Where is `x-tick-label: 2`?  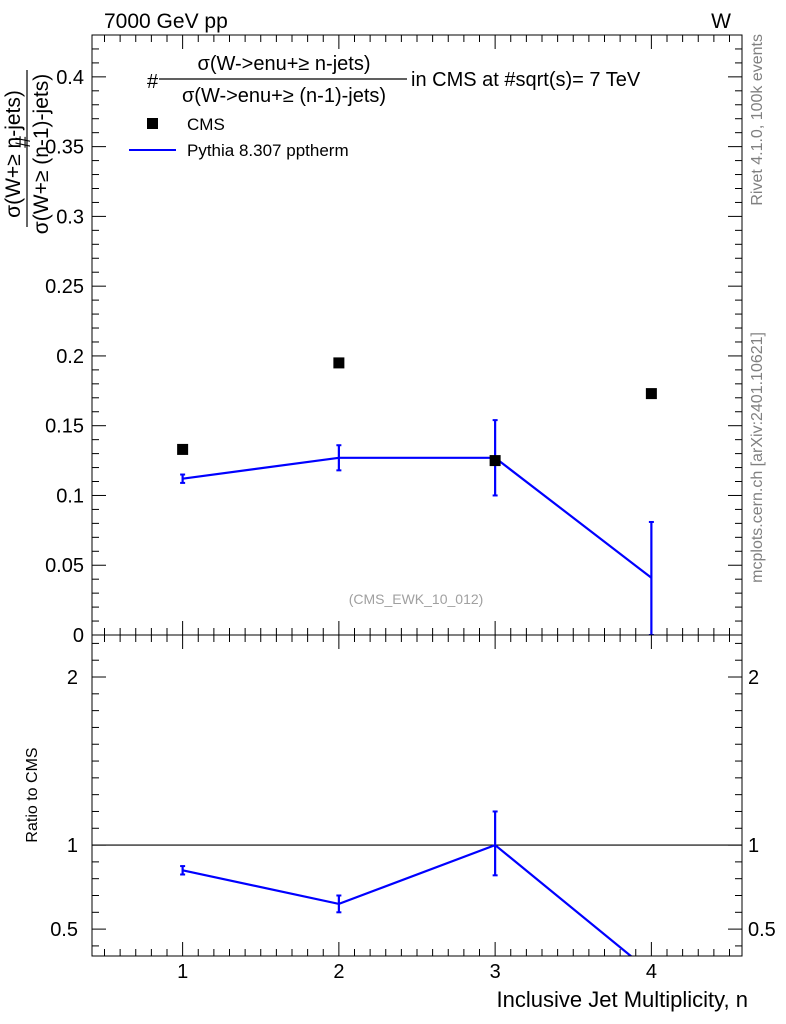 x-tick-label: 2 is located at coordinates (338, 972).